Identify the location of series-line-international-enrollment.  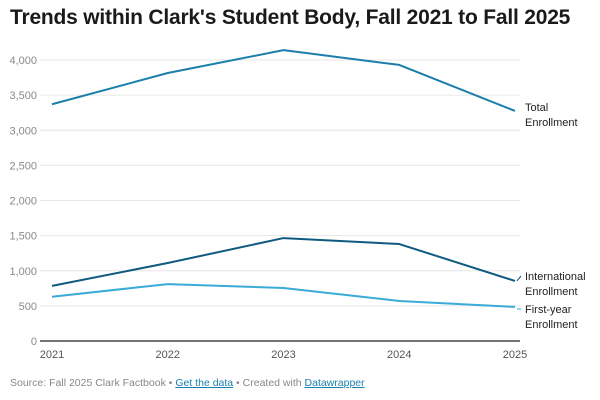
(283, 262).